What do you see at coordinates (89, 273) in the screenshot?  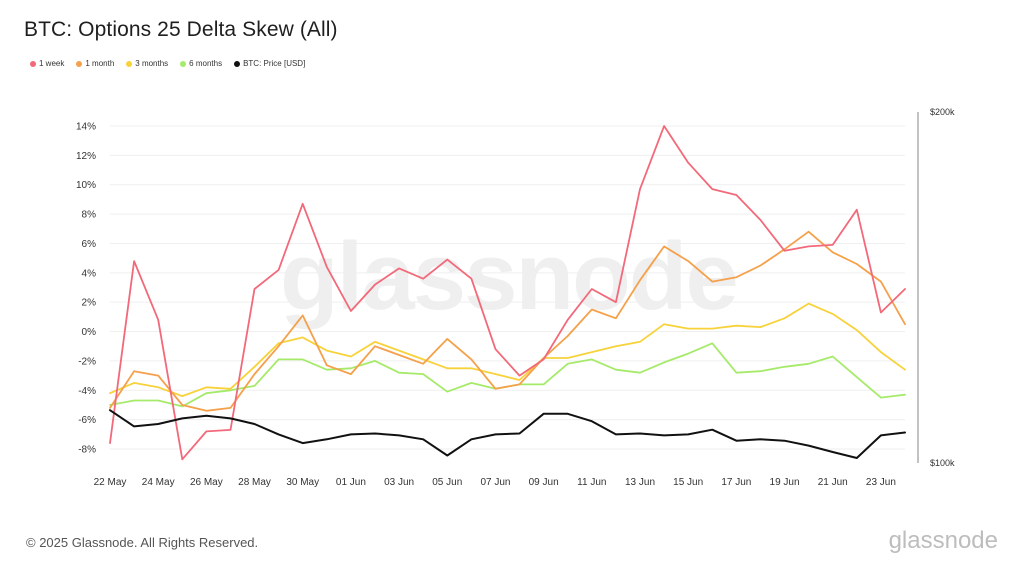 I see `y-tick-label: 4%` at bounding box center [89, 273].